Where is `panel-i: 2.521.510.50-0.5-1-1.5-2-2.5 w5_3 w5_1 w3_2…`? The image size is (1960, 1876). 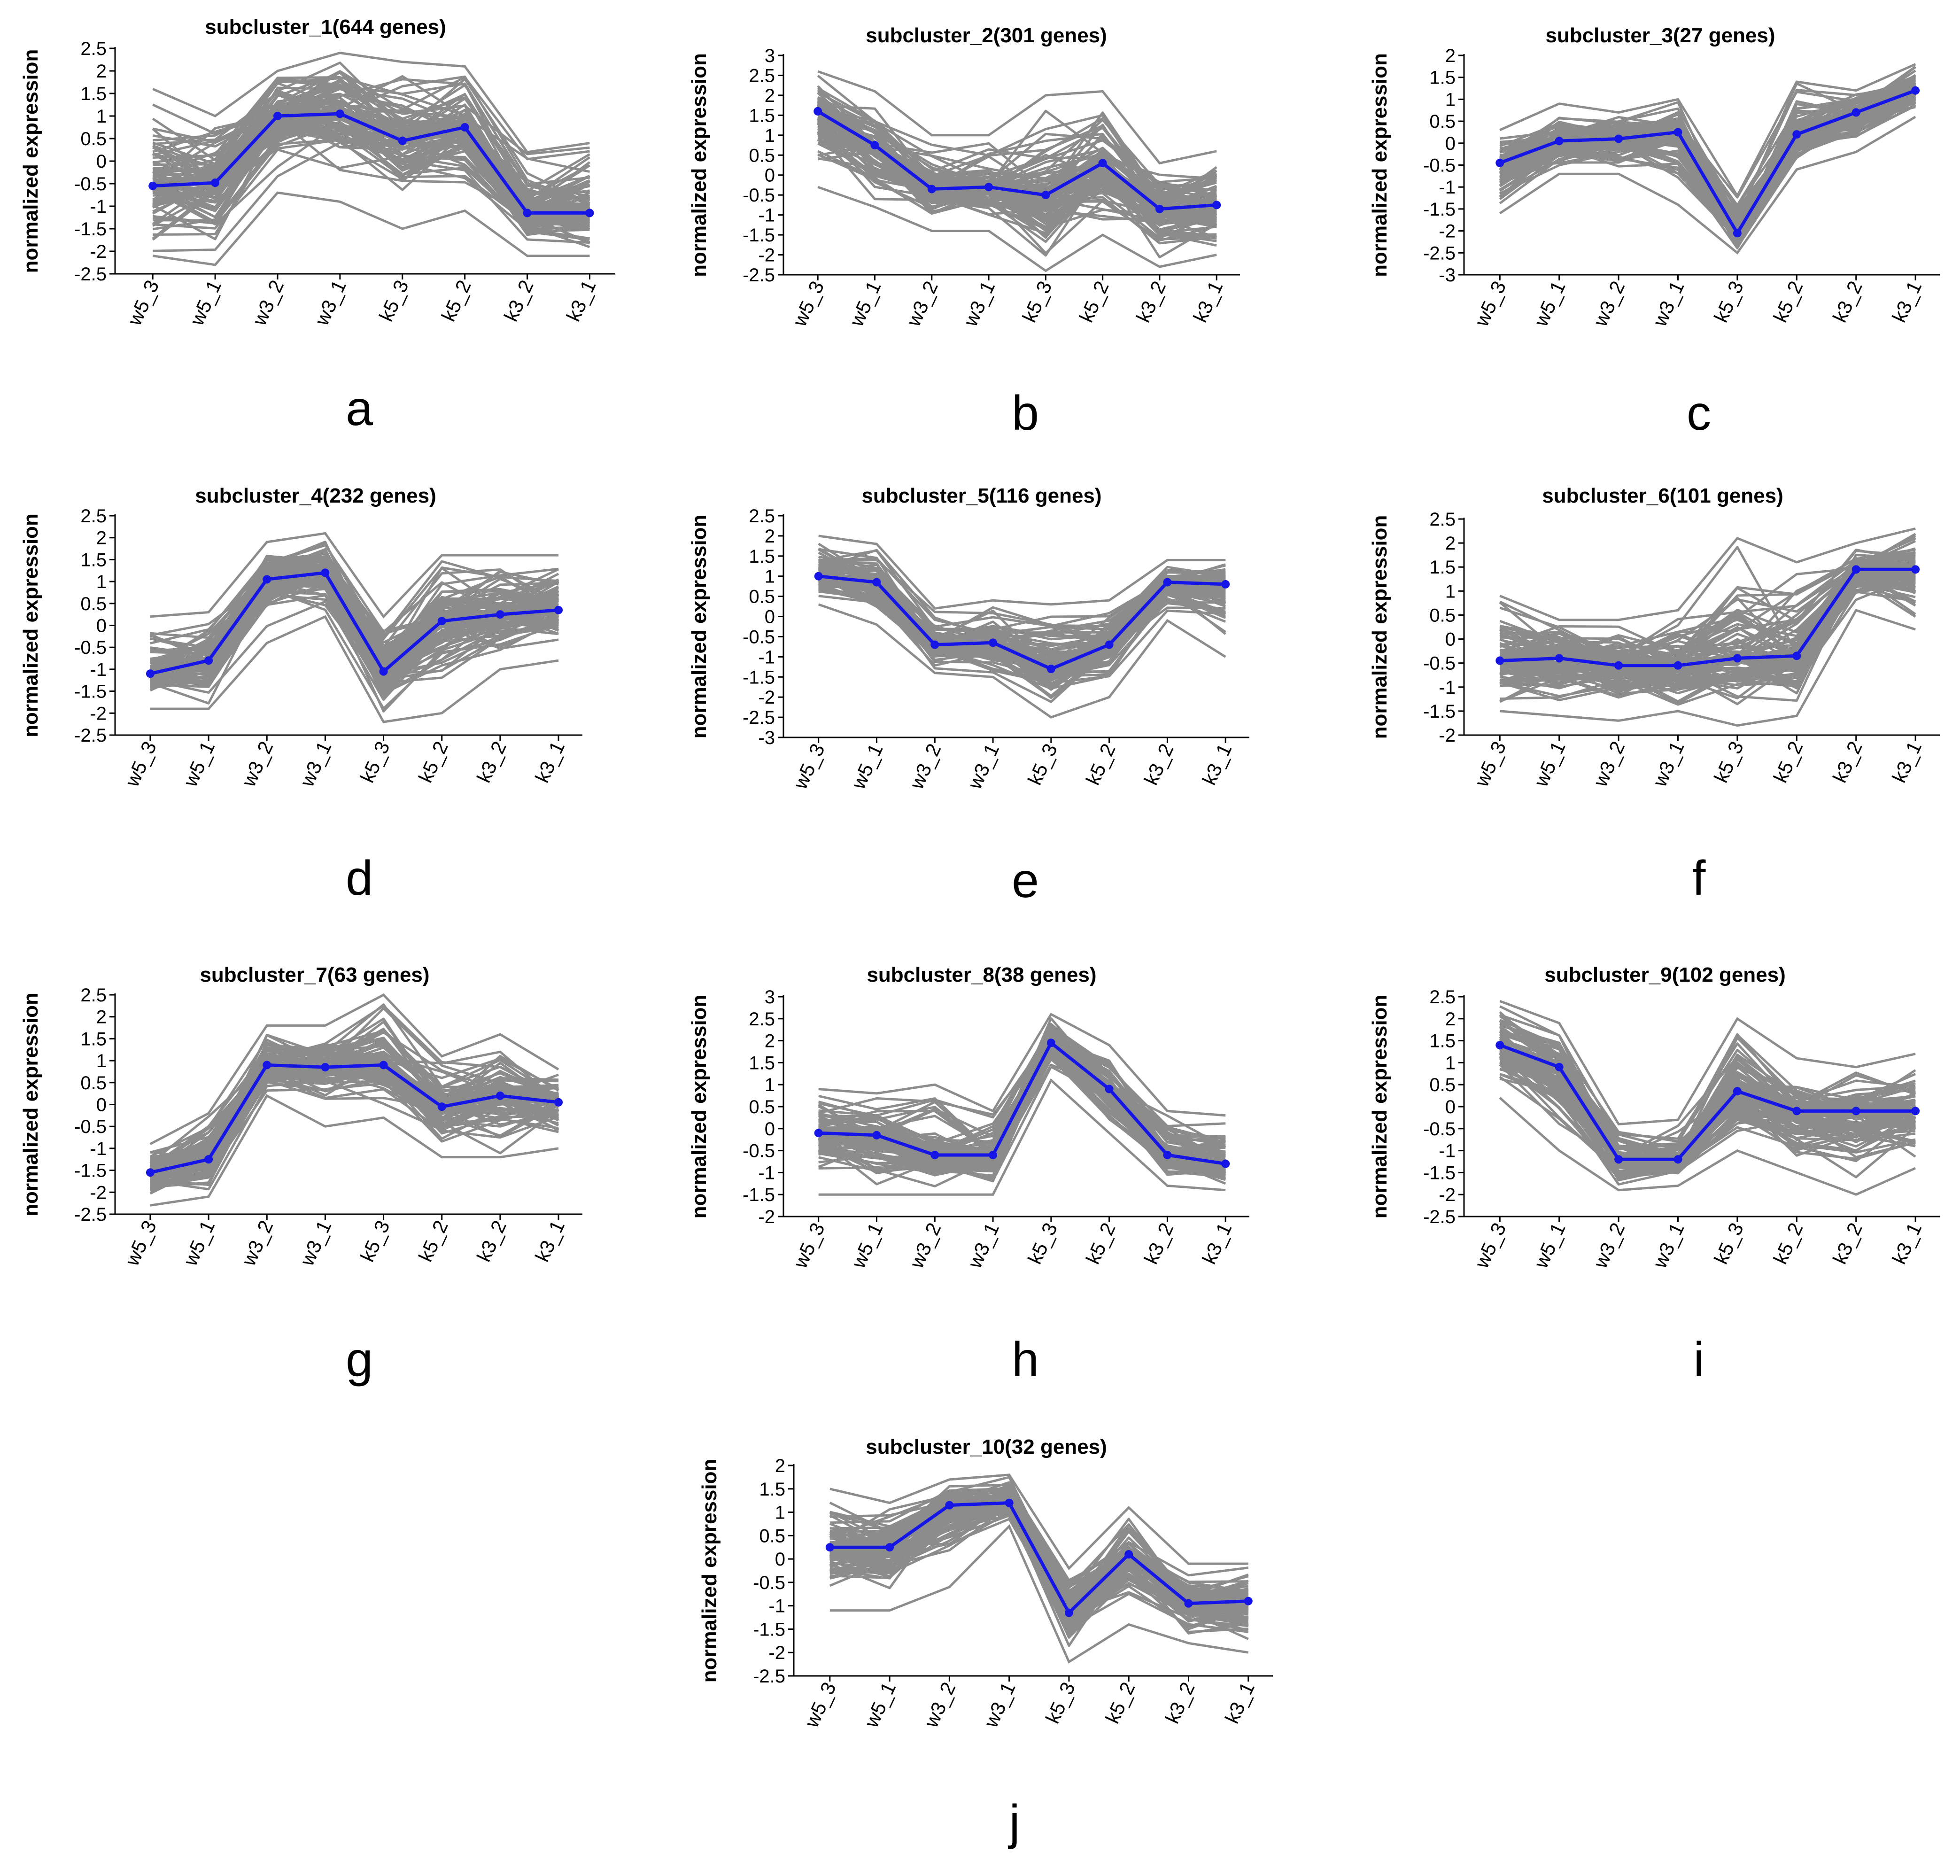 panel-i: 2.521.510.50-0.5-1-1.5-2-2.5 w5_3 w5_1 w3_2… is located at coordinates (1654, 1175).